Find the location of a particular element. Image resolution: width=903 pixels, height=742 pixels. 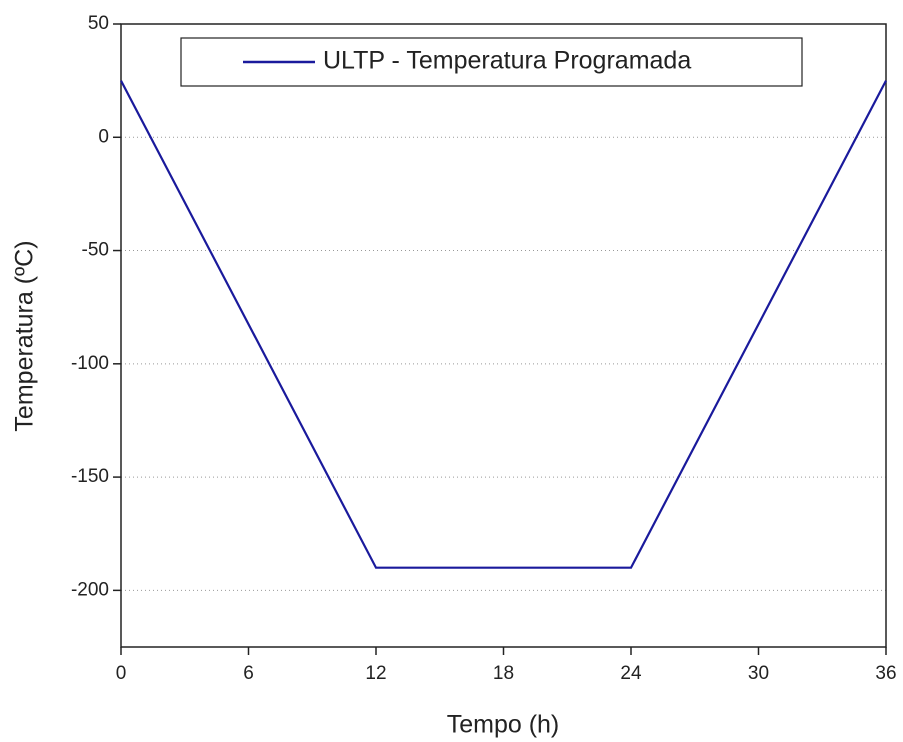

y-tick-label: 50 is located at coordinates (98, 23).